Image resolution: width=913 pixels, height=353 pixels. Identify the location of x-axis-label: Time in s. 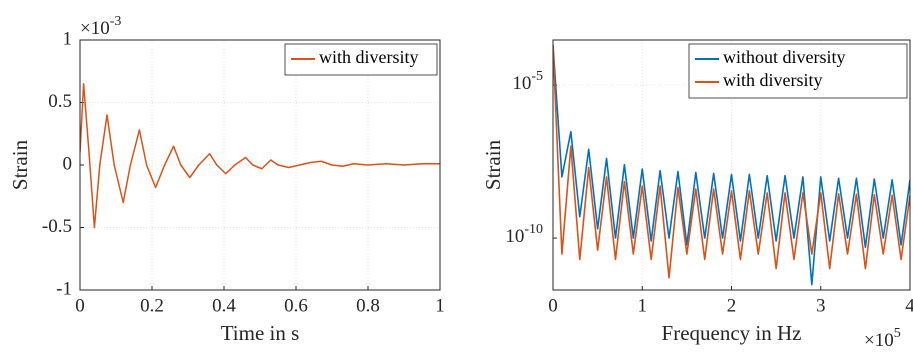
(260, 333).